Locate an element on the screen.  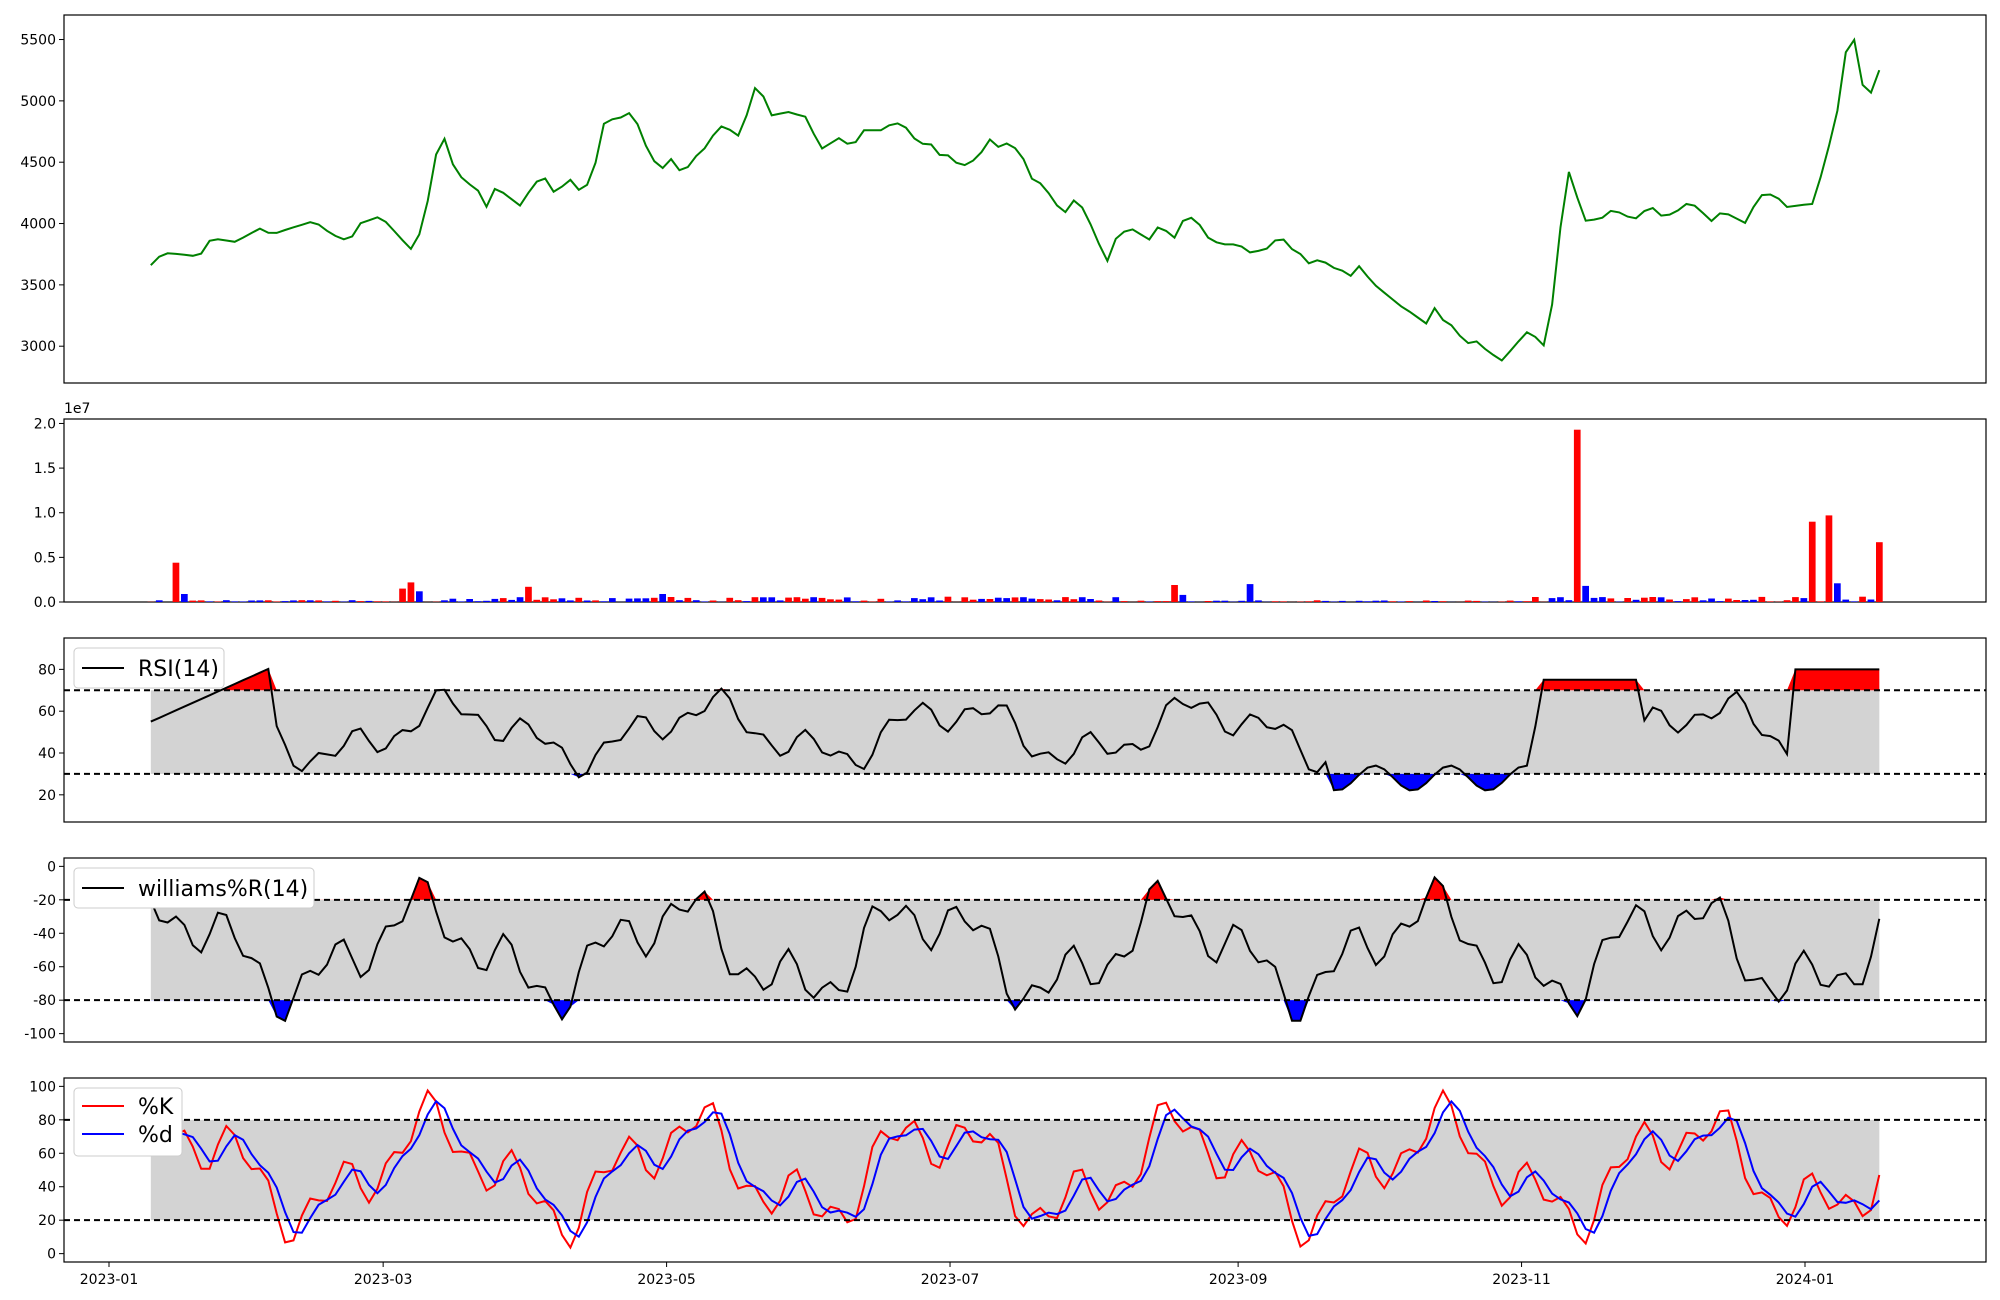
y-tick-label: -40 is located at coordinates (44, 934).